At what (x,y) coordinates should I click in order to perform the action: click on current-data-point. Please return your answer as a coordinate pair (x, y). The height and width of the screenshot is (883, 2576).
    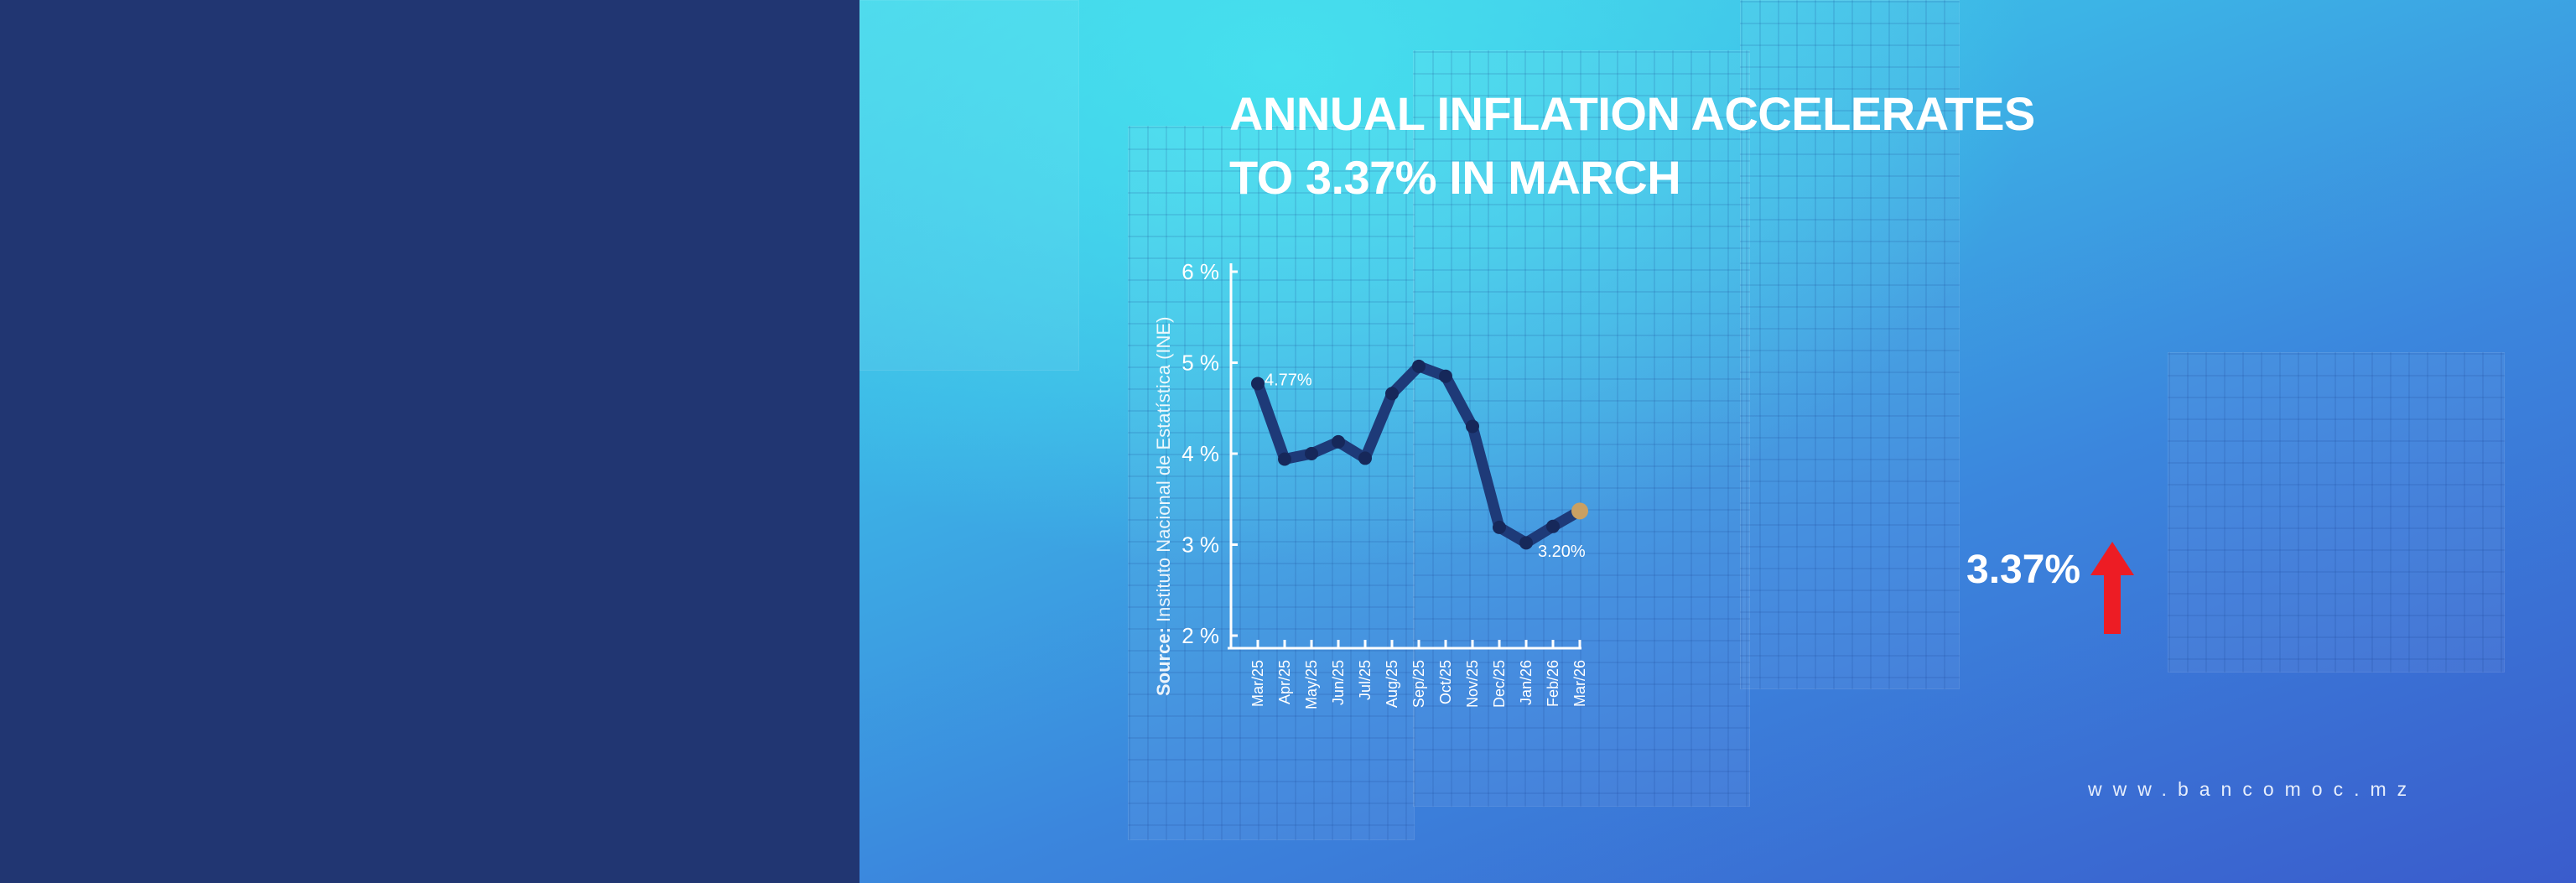
    Looking at the image, I should click on (1579, 511).